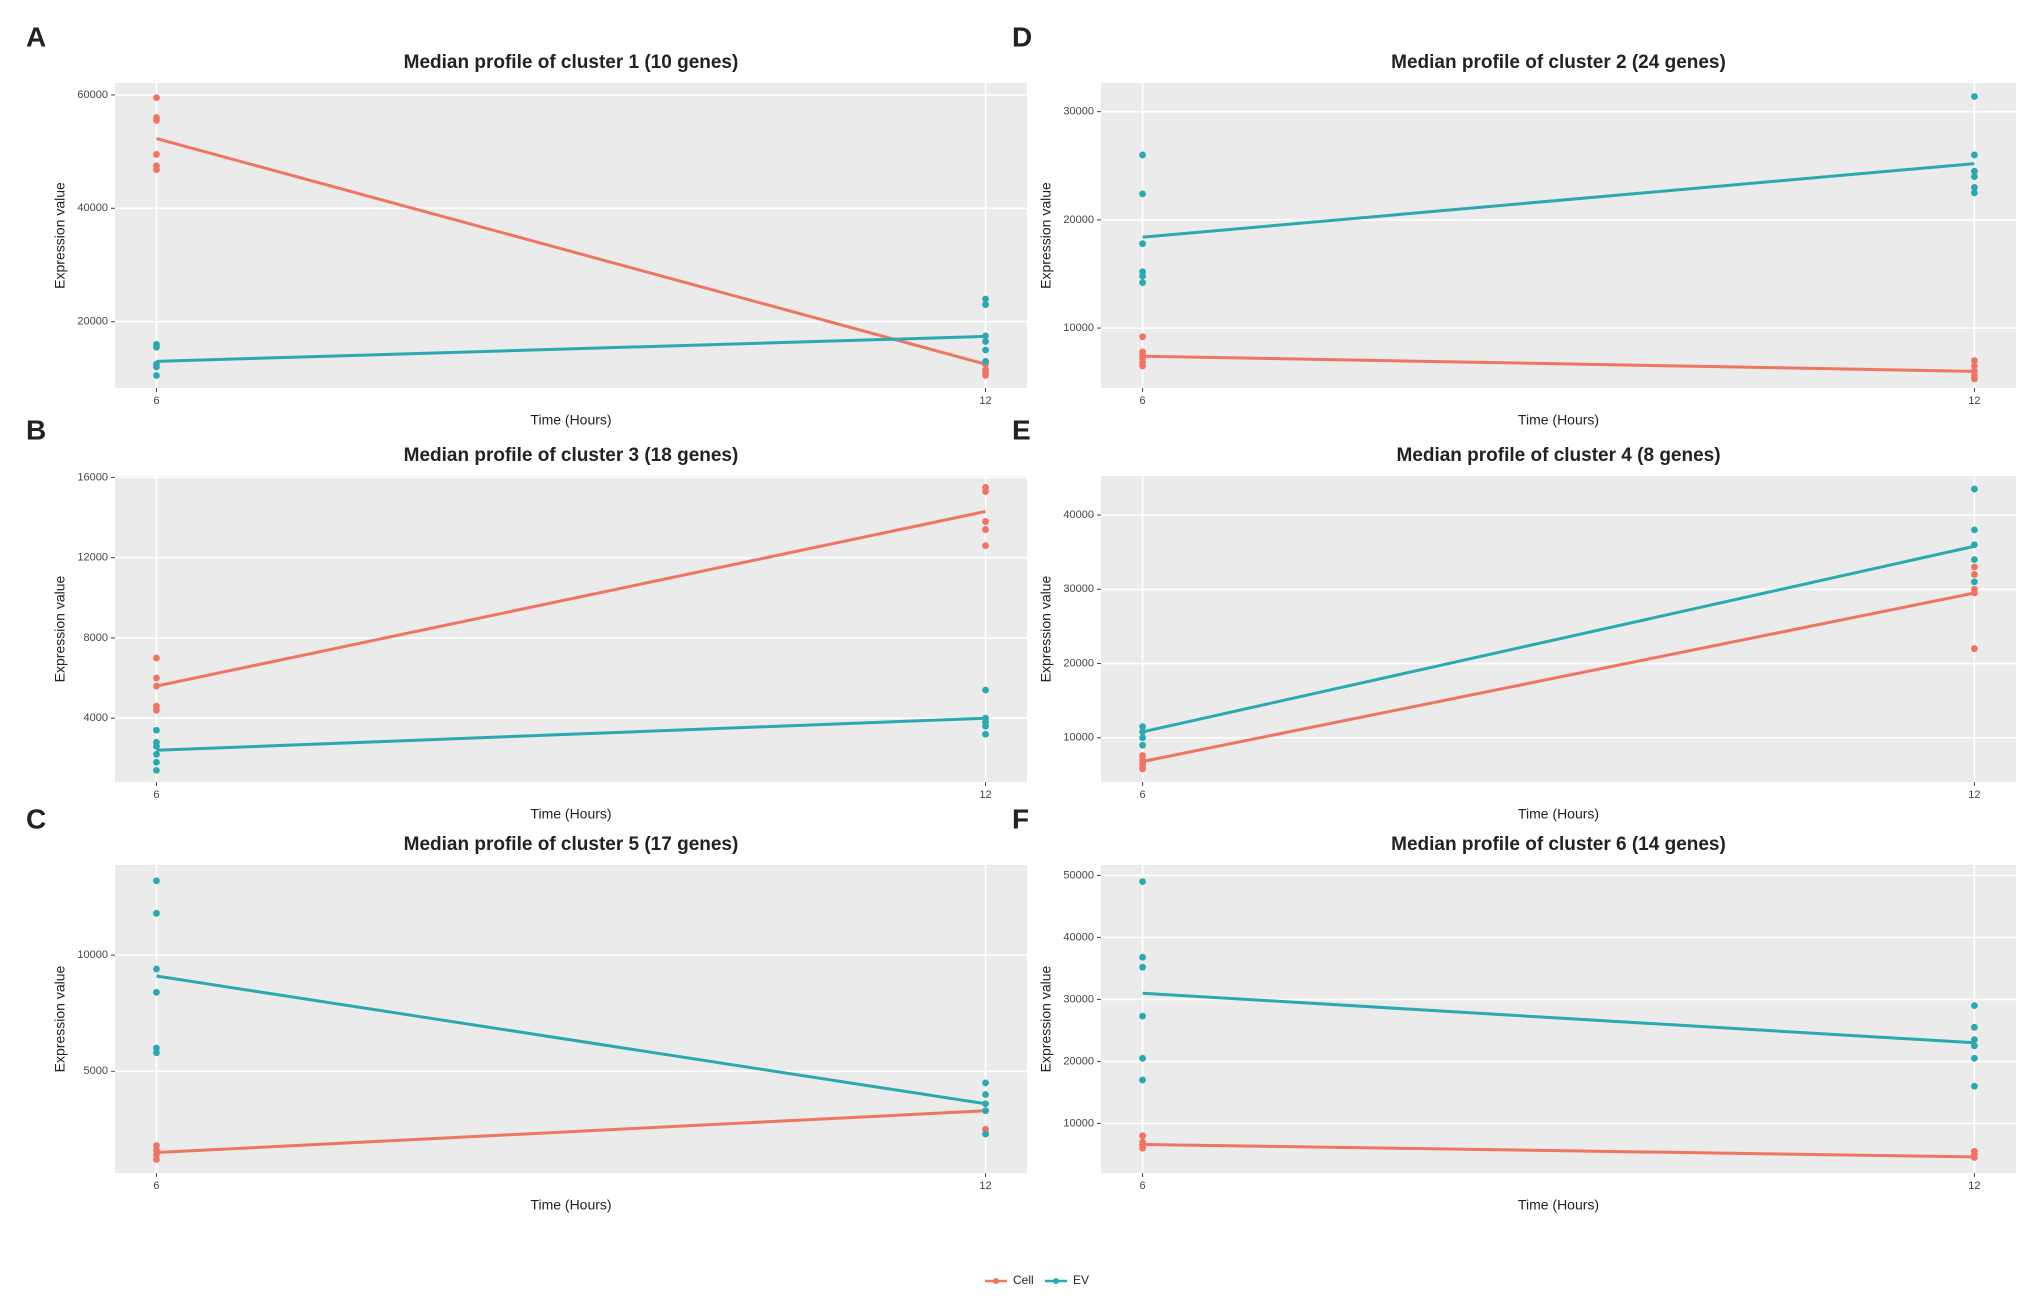 The image size is (2033, 1312). What do you see at coordinates (571, 455) in the screenshot?
I see `chart-title: Median profile of cluster 3 (18 genes)` at bounding box center [571, 455].